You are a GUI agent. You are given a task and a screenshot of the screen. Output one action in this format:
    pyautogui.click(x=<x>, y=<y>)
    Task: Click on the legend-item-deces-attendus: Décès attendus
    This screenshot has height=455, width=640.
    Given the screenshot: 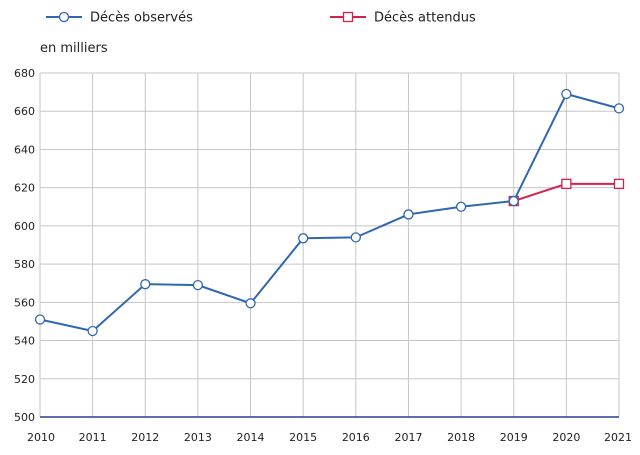 What is the action you would take?
    pyautogui.click(x=403, y=18)
    